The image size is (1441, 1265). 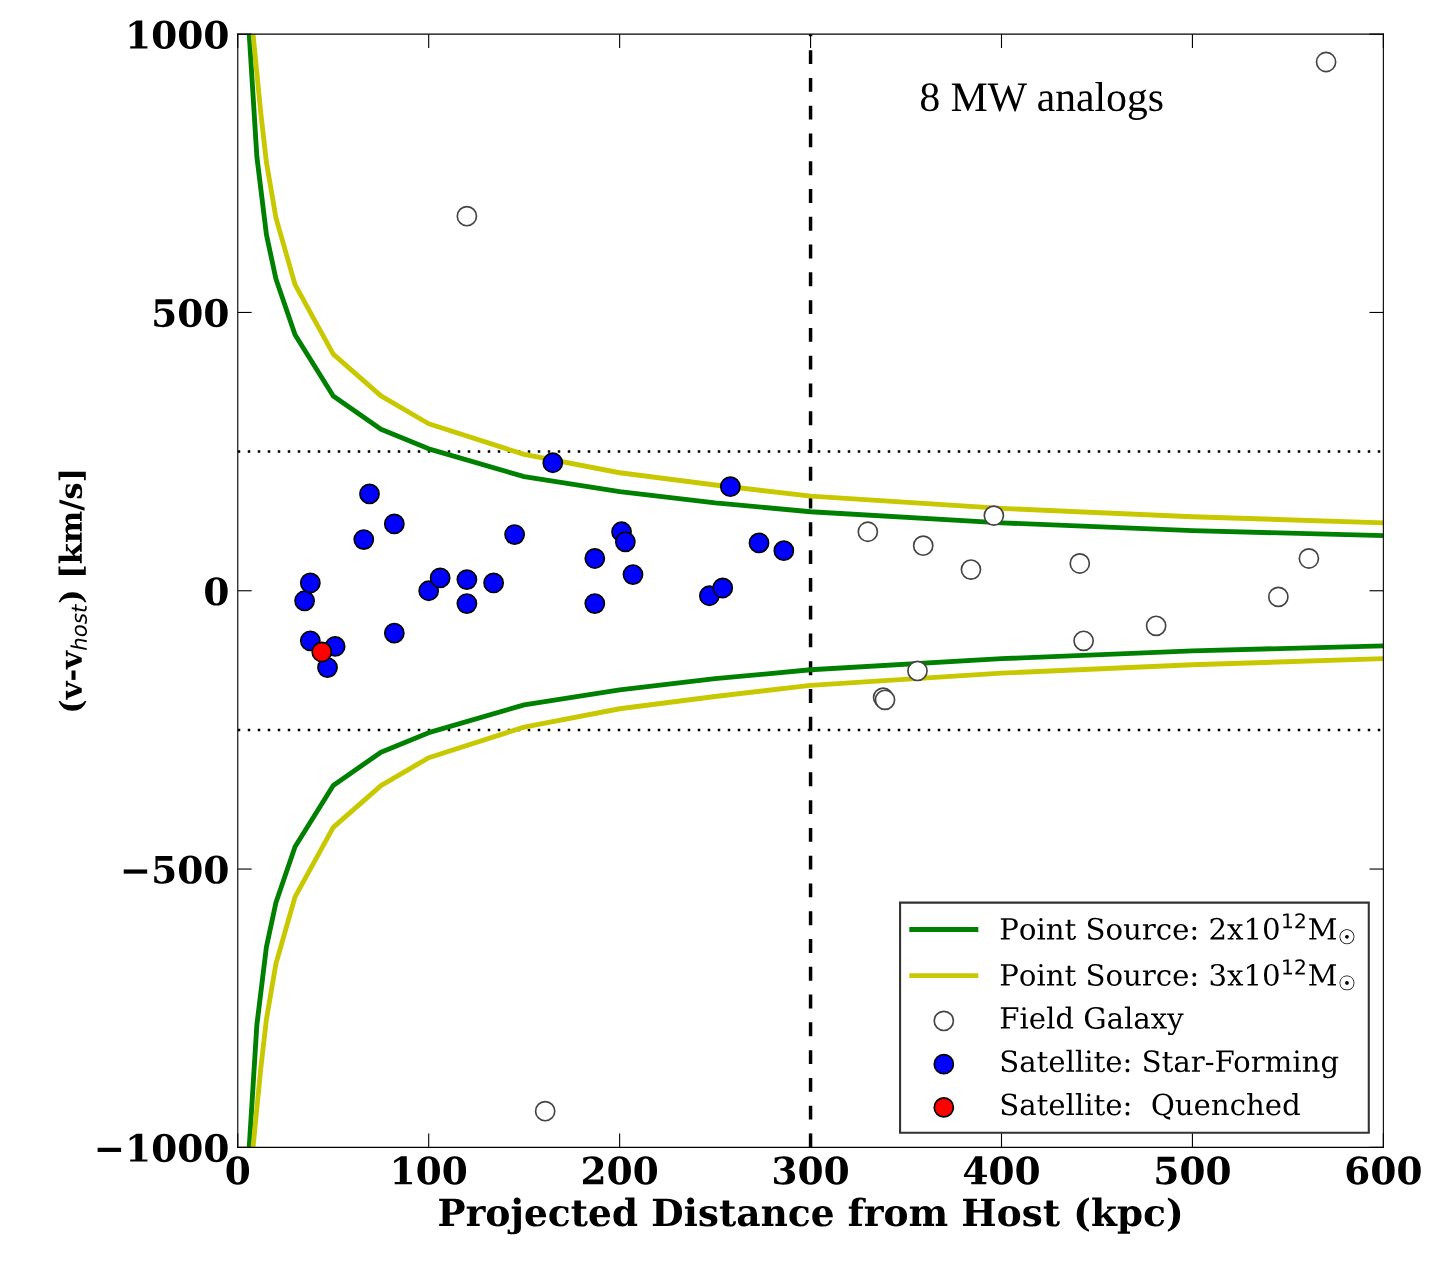 I want to click on legend-label: Point Source: 2x10$^{12}$M$_{☉}$, so click(x=1177, y=929).